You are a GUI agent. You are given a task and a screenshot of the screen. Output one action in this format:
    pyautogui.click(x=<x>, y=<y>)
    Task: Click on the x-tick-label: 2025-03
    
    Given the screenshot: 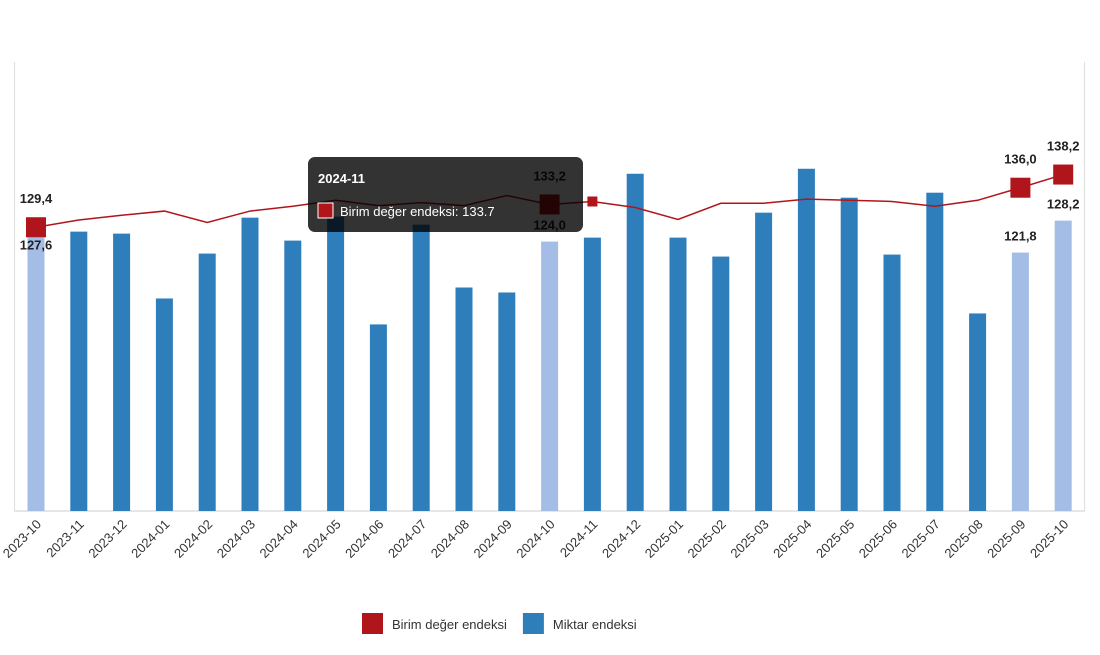 What is the action you would take?
    pyautogui.click(x=749, y=539)
    